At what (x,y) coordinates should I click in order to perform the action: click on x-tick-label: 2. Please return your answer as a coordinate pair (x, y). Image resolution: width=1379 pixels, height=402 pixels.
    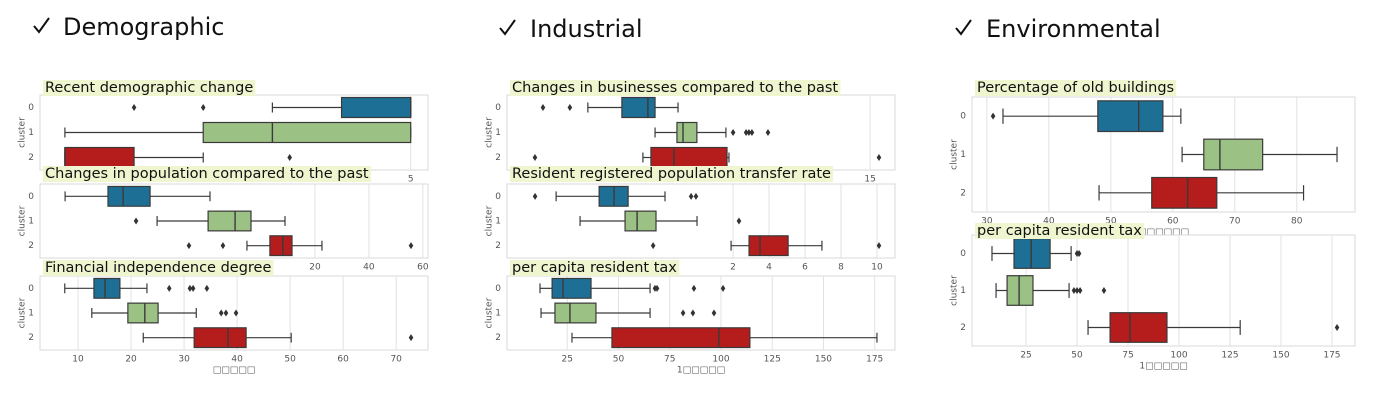
    Looking at the image, I should click on (733, 268).